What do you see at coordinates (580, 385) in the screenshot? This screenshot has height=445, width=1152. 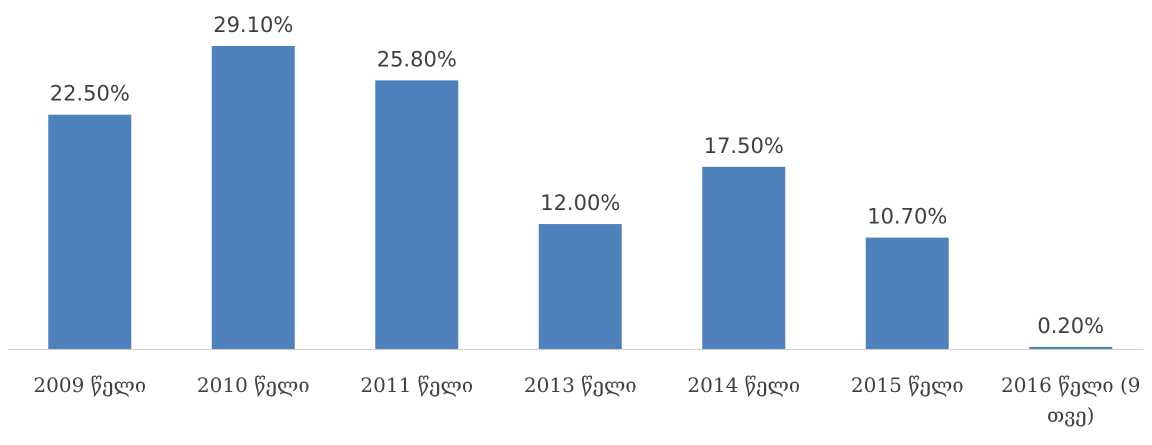 I see `x-tick-label: 2013 წელი` at bounding box center [580, 385].